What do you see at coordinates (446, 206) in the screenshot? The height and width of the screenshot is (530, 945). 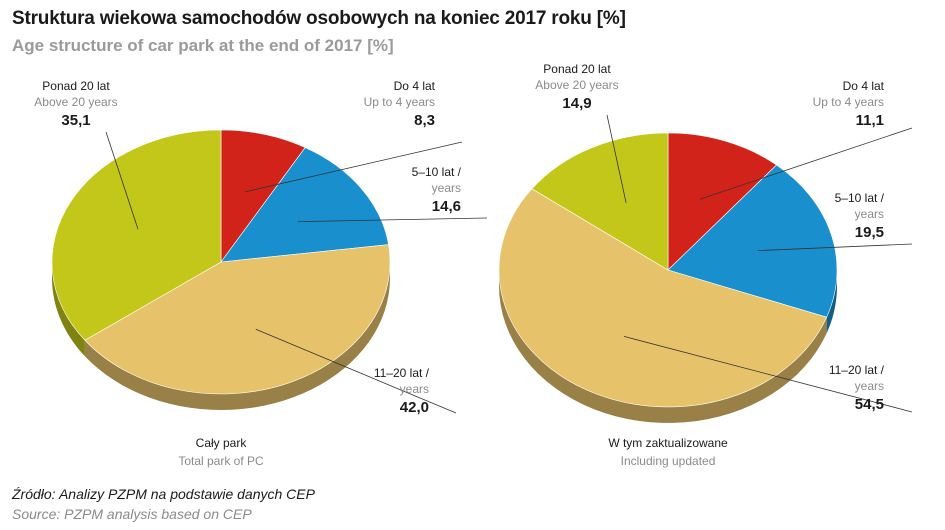 I see `slice-value-2: 14,6` at bounding box center [446, 206].